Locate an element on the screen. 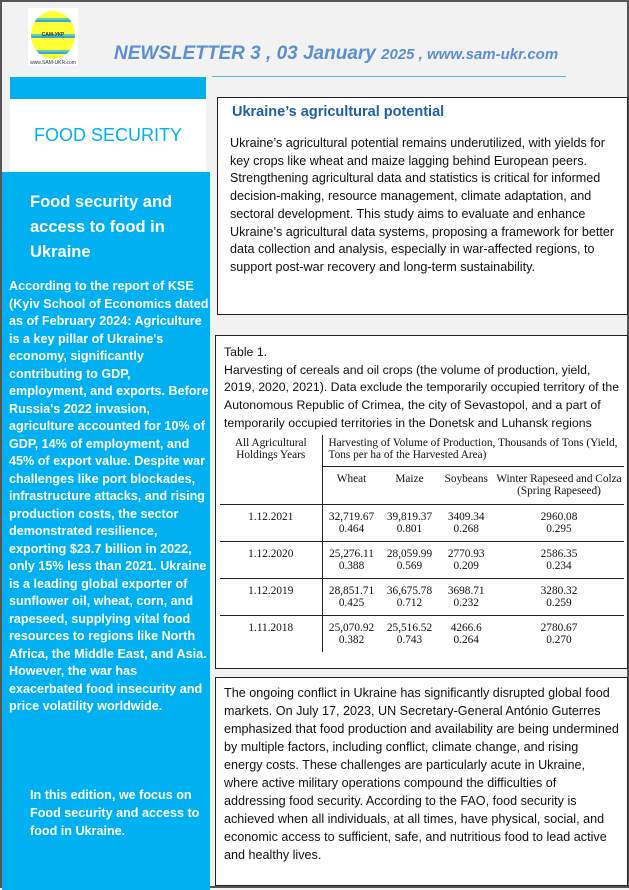 Image resolution: width=629 pixels, height=890 pixels. value-cell: 3698.71 0.232 is located at coordinates (466, 596).